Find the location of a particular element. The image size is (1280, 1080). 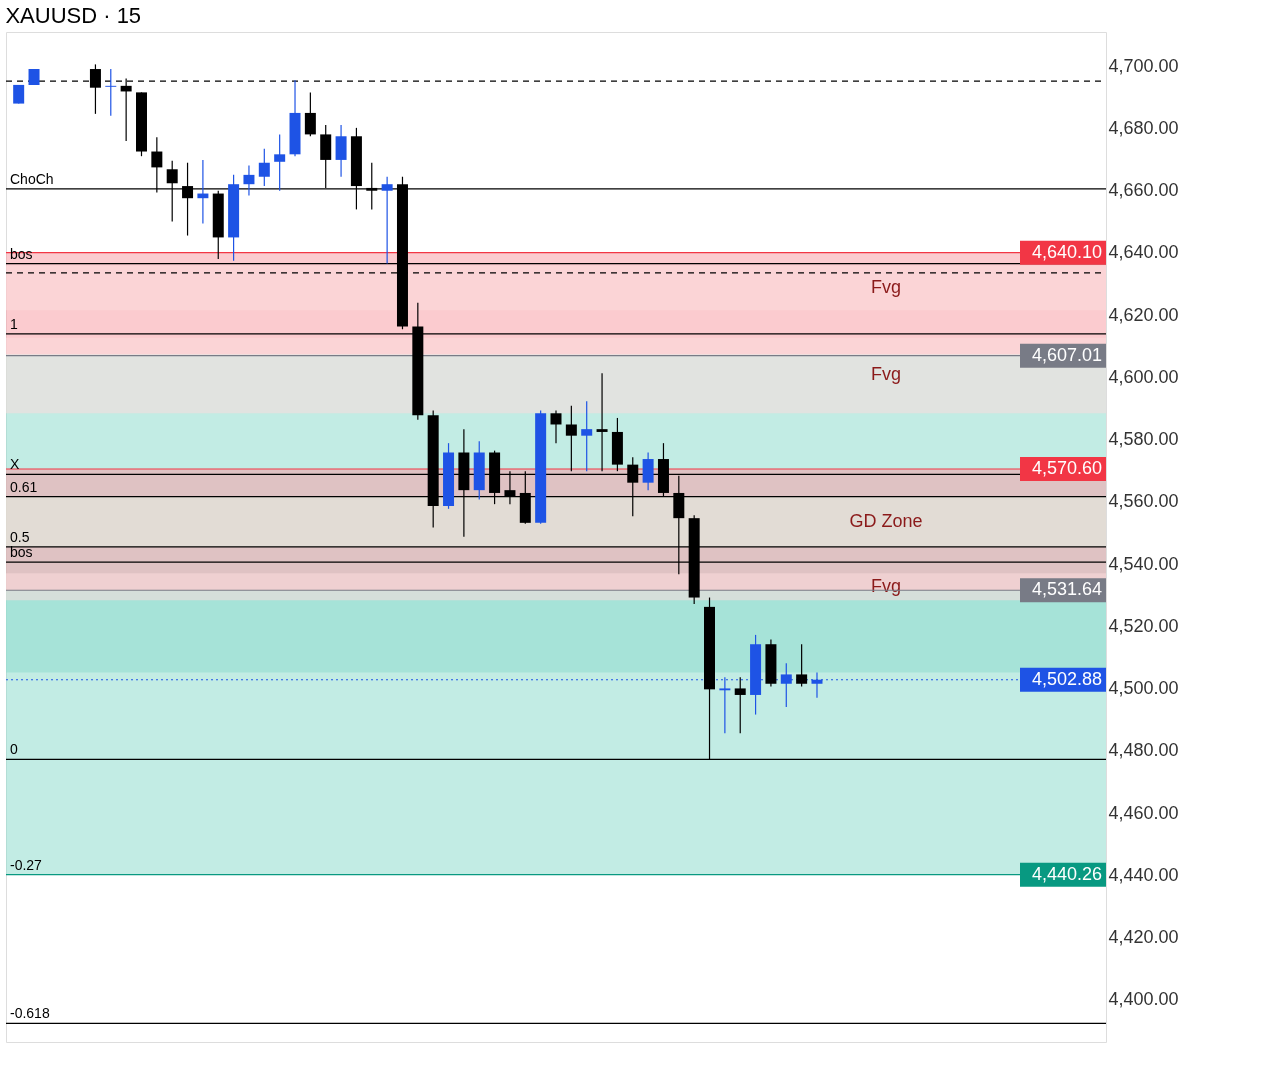

y-tick-label: 4,460.00 is located at coordinates (1143, 812).